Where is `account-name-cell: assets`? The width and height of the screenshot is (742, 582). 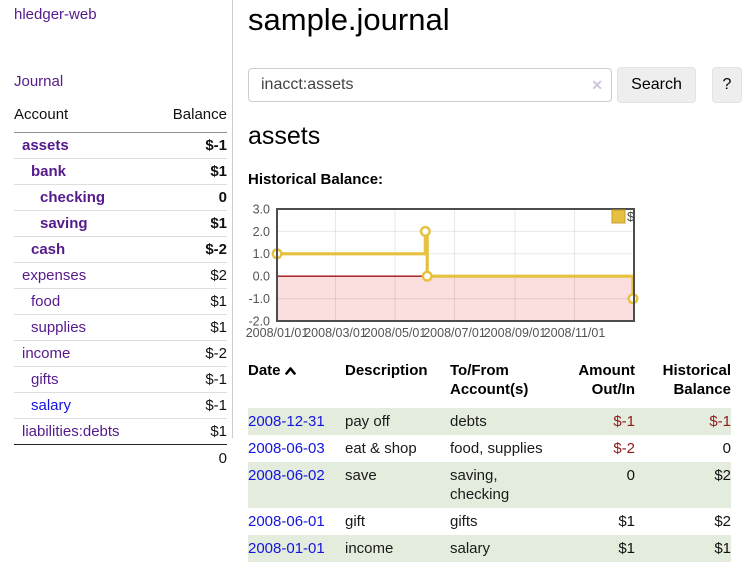
account-name-cell: assets is located at coordinates (84, 146).